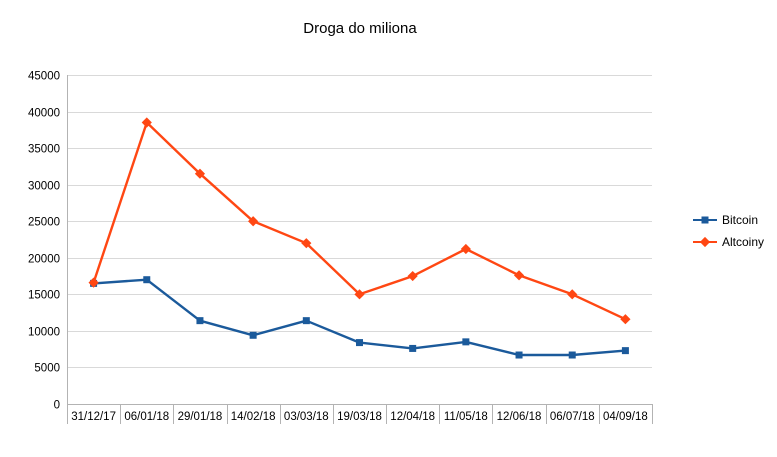  Describe the element at coordinates (728, 231) in the screenshot. I see `legend: Bitcoin Altcoiny` at that location.